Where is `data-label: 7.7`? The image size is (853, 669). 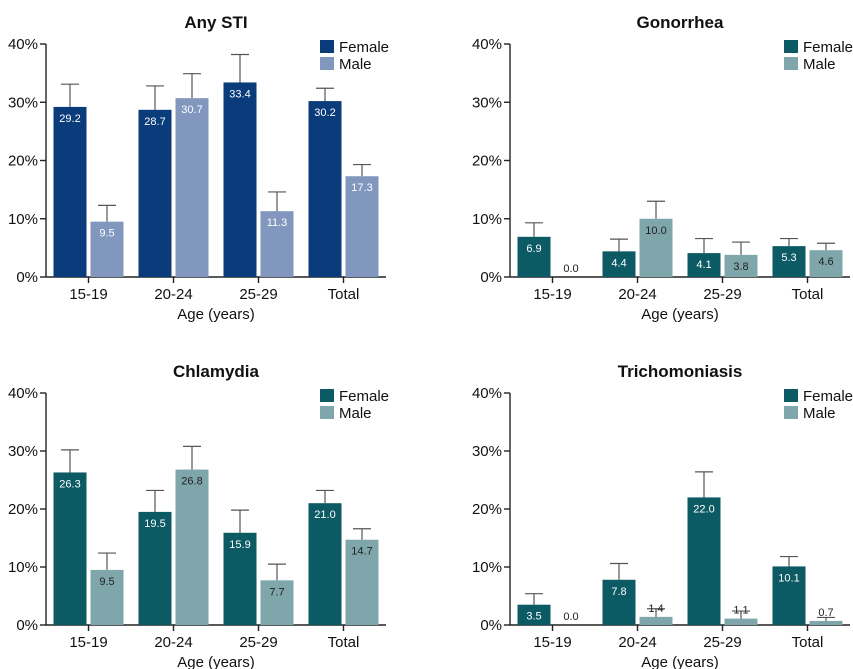
data-label: 7.7 is located at coordinates (276, 592).